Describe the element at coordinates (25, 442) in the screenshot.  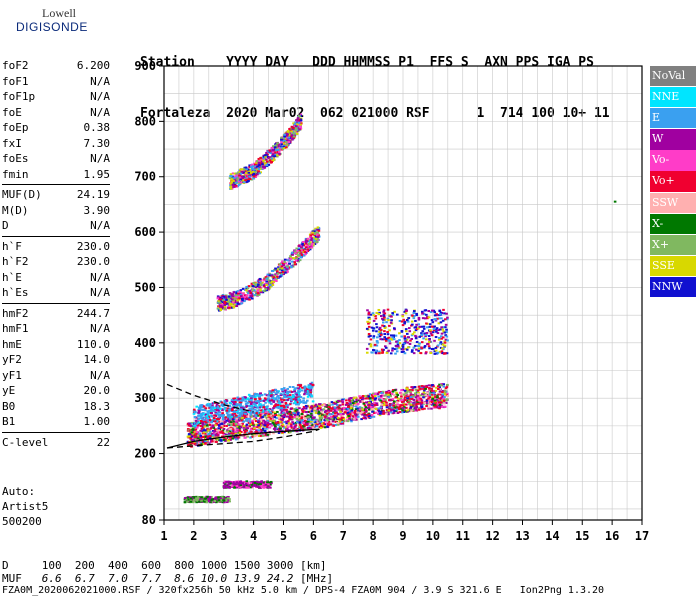
I see `param-key: C-level` at that location.